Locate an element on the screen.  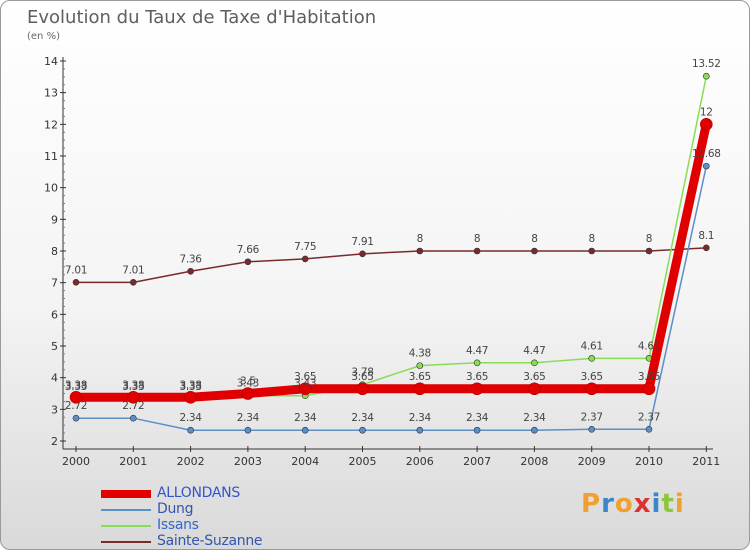
legend-label-dung: Dung is located at coordinates (175, 509).